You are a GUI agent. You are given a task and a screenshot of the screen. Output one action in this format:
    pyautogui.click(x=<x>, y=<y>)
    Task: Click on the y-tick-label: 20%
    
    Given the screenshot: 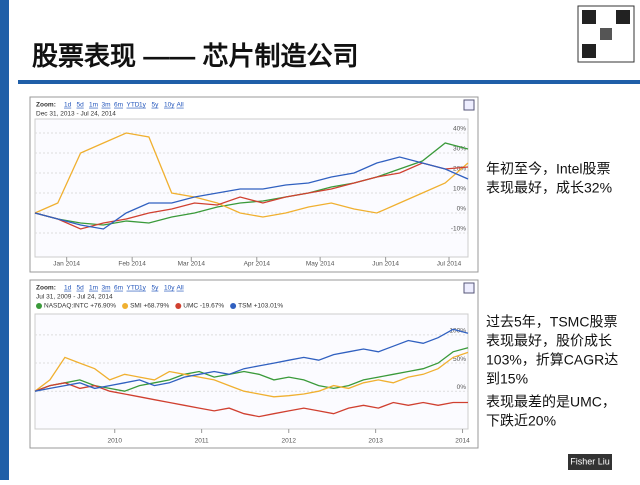 What is the action you would take?
    pyautogui.click(x=459, y=169)
    